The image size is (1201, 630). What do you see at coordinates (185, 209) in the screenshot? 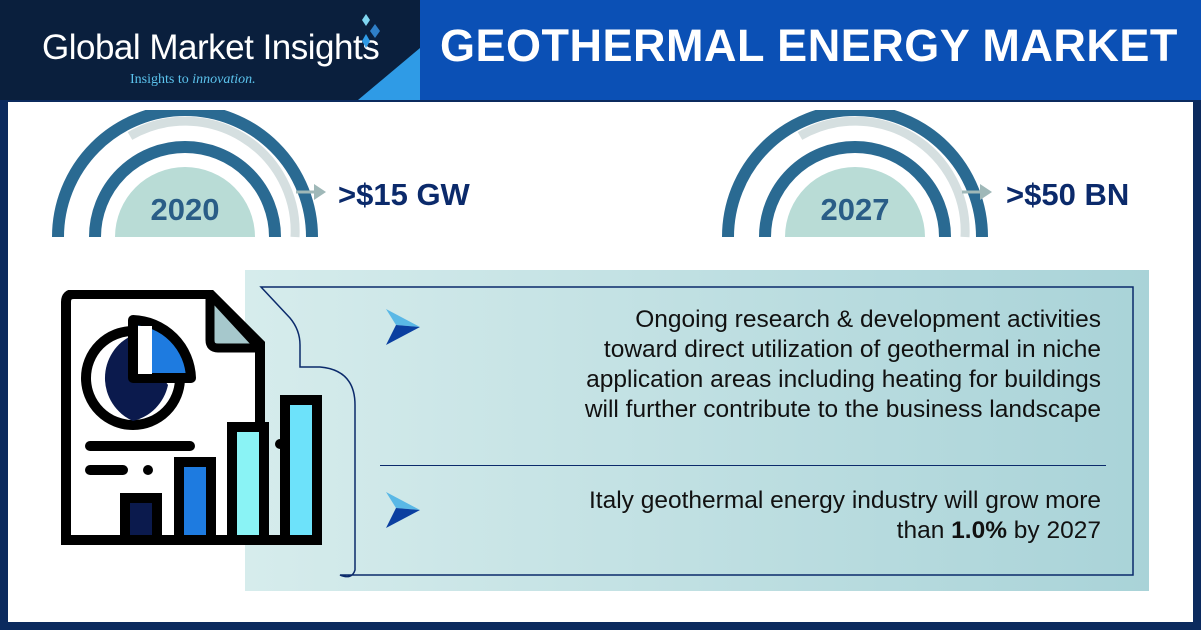
I see `year-label: 2020` at bounding box center [185, 209].